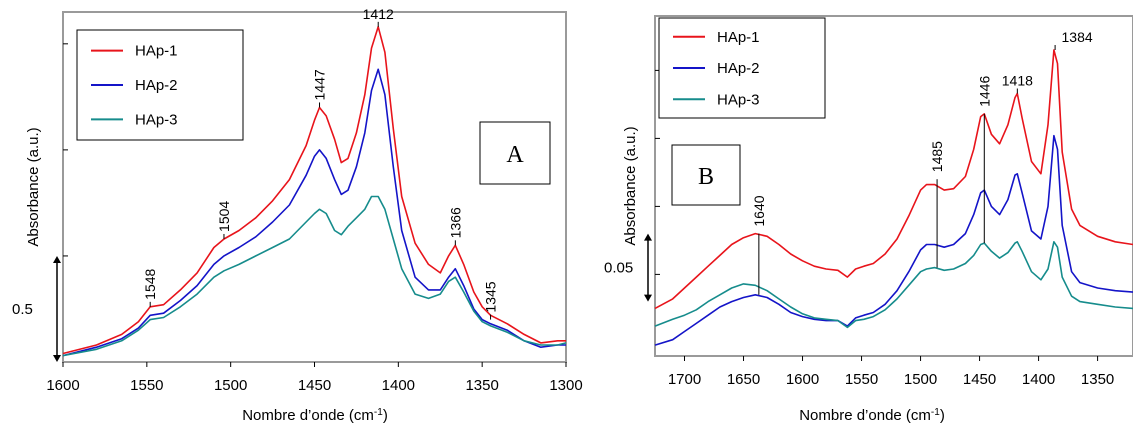 Image resolution: width=1133 pixels, height=430 pixels. I want to click on peak-label: 1640, so click(759, 210).